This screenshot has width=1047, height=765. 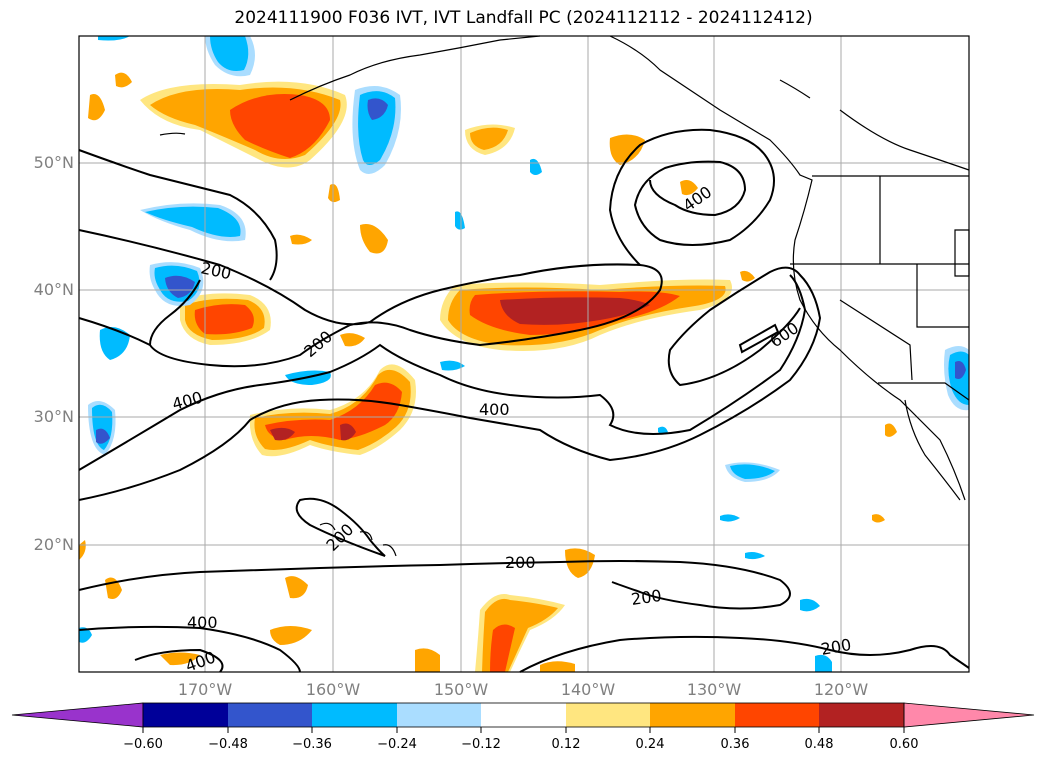 I want to click on lon-label: 140°W, so click(x=588, y=689).